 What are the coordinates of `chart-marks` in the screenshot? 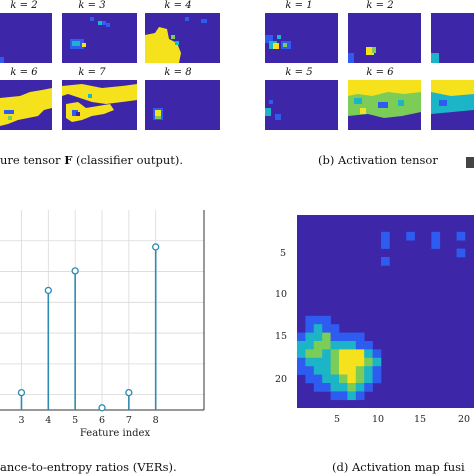 It's located at (88, 327).